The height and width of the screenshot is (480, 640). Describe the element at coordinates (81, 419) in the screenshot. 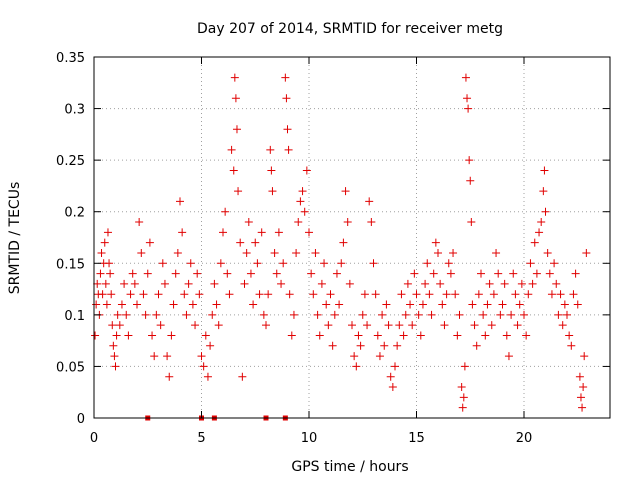

I see `y-tick-label: 0` at that location.